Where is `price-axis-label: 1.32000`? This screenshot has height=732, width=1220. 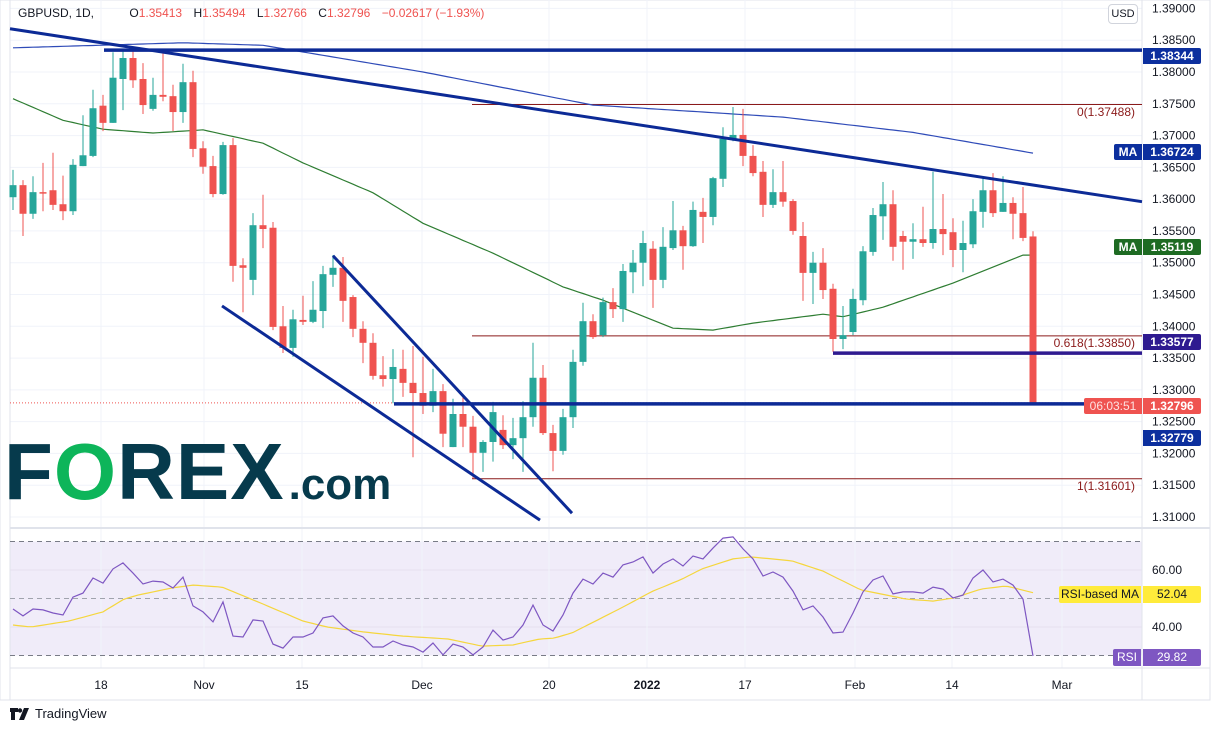
price-axis-label: 1.32000 is located at coordinates (1174, 453).